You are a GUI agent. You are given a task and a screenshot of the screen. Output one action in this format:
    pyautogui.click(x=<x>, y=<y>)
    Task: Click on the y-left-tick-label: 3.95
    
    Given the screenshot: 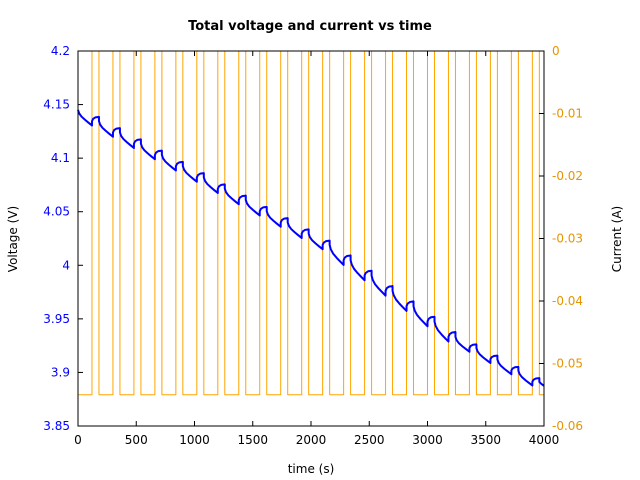 What is the action you would take?
    pyautogui.click(x=56, y=319)
    